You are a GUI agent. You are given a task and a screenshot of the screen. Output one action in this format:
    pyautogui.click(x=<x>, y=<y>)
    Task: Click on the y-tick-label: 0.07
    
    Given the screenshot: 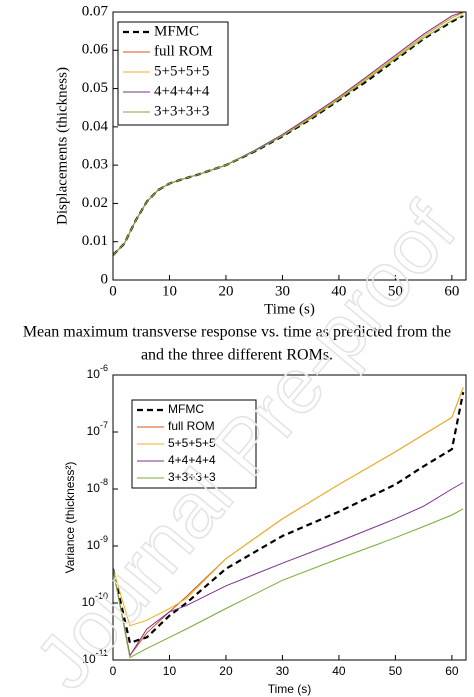 What is the action you would take?
    pyautogui.click(x=95, y=11)
    